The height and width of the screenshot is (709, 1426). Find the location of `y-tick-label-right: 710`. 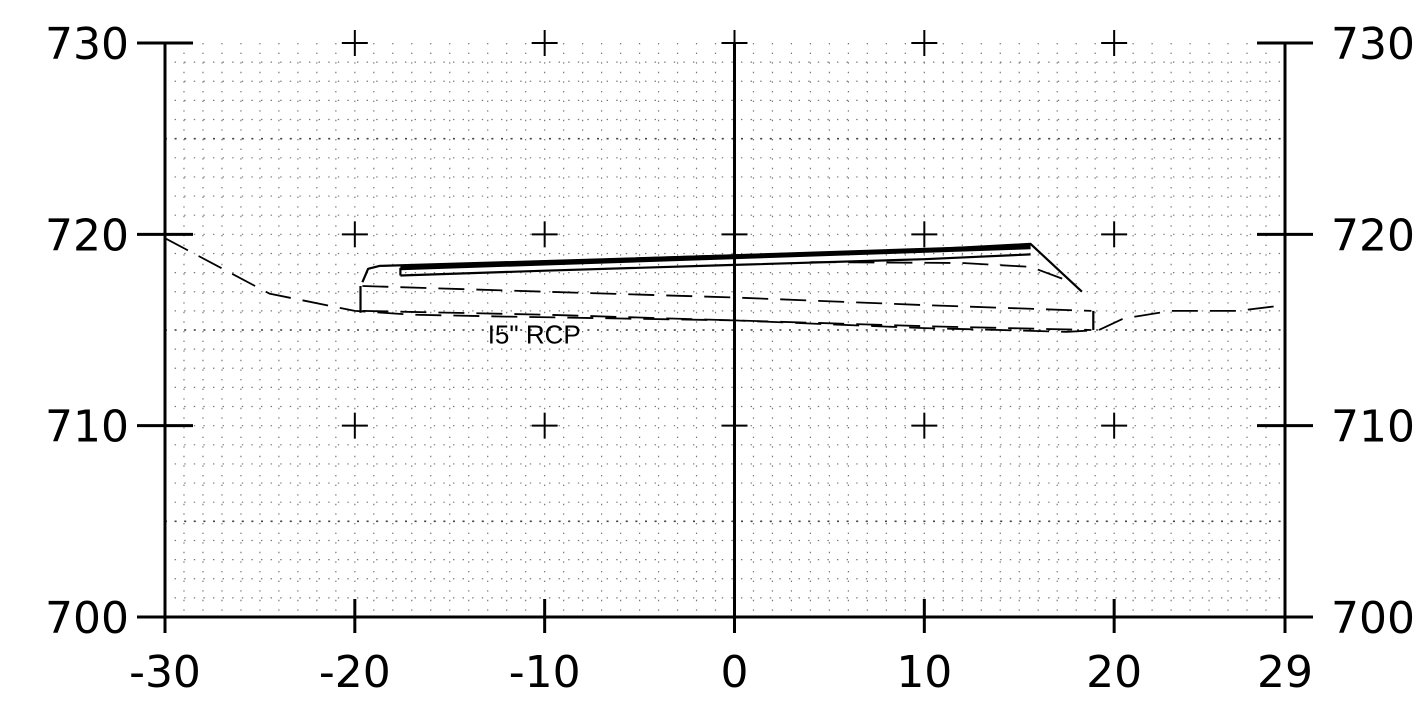

y-tick-label-right: 710 is located at coordinates (1373, 427).